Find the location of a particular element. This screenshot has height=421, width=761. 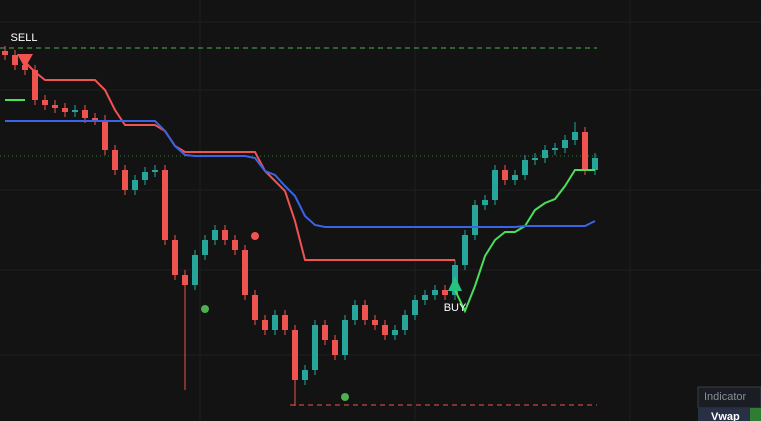

table-row-cell is located at coordinates (724, 414).